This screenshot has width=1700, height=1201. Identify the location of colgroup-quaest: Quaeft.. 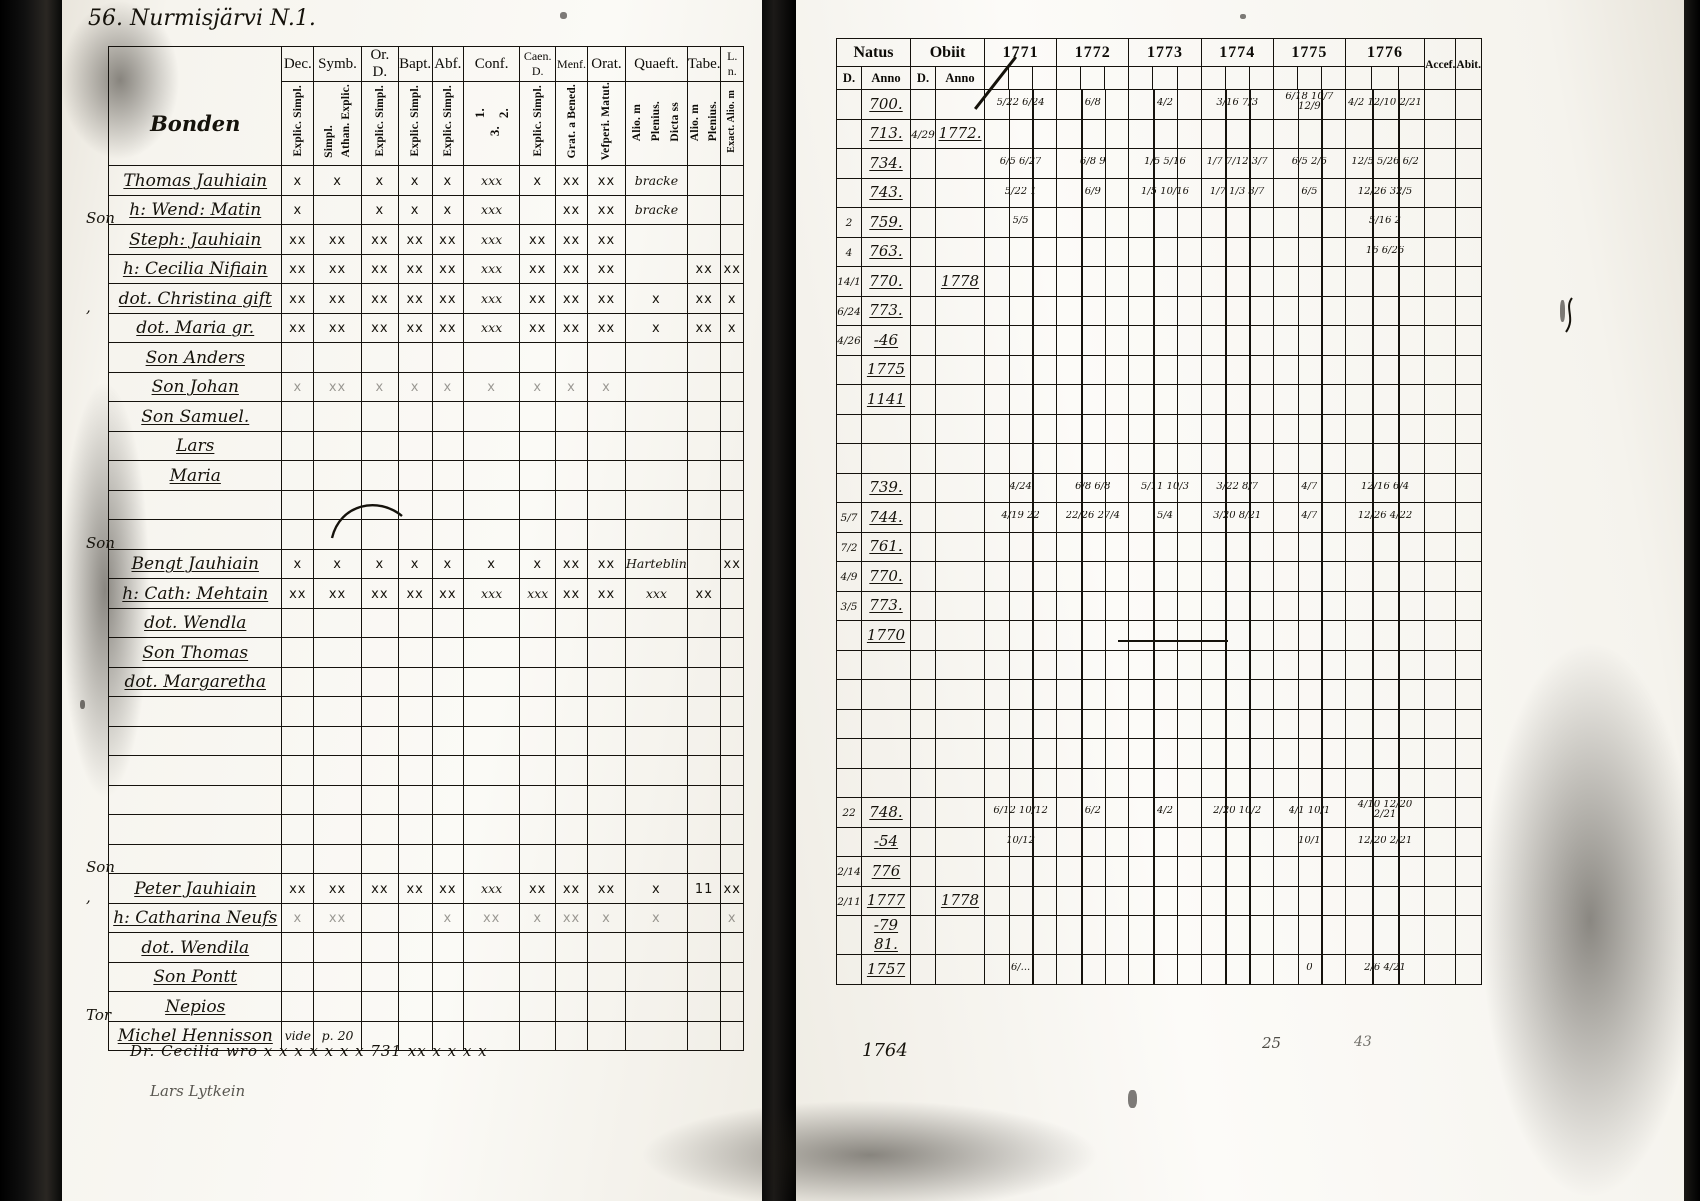
(656, 64).